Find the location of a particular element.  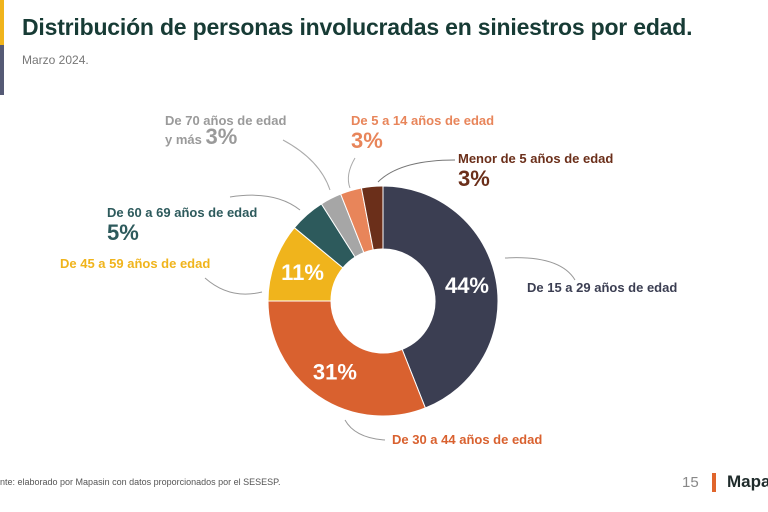

accent-bar-navy is located at coordinates (2, 70).